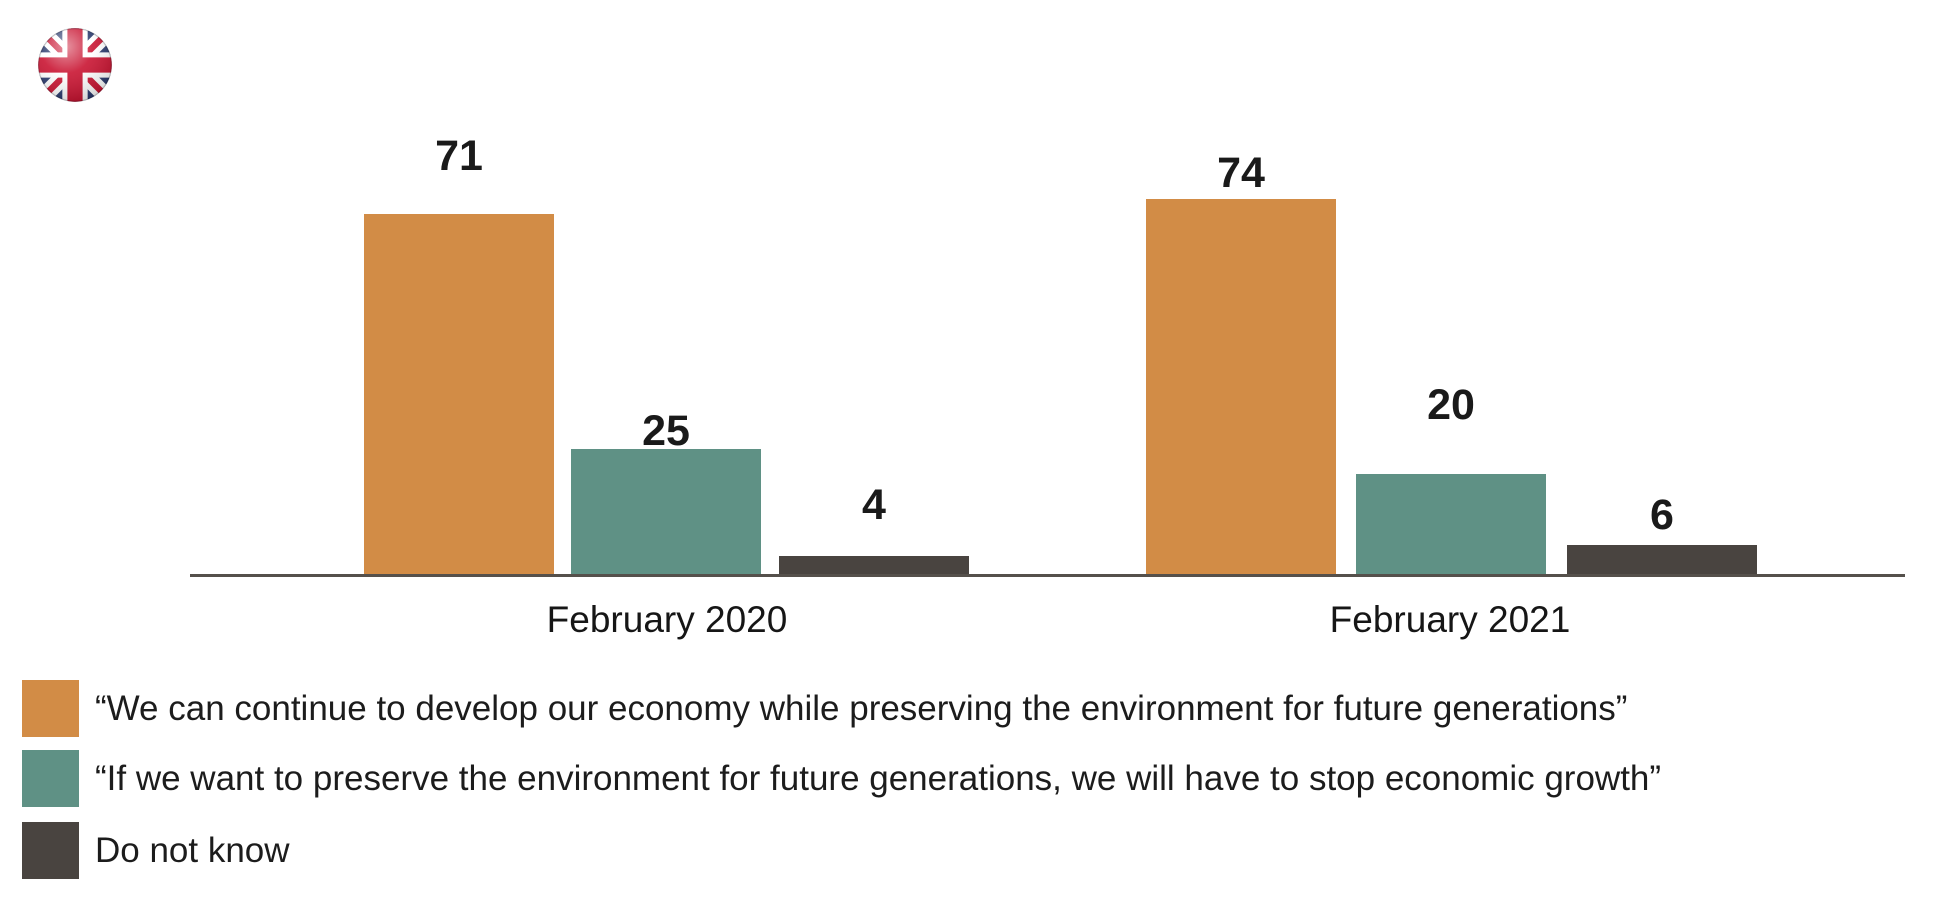  I want to click on bar-group2-series3, so click(1662, 560).